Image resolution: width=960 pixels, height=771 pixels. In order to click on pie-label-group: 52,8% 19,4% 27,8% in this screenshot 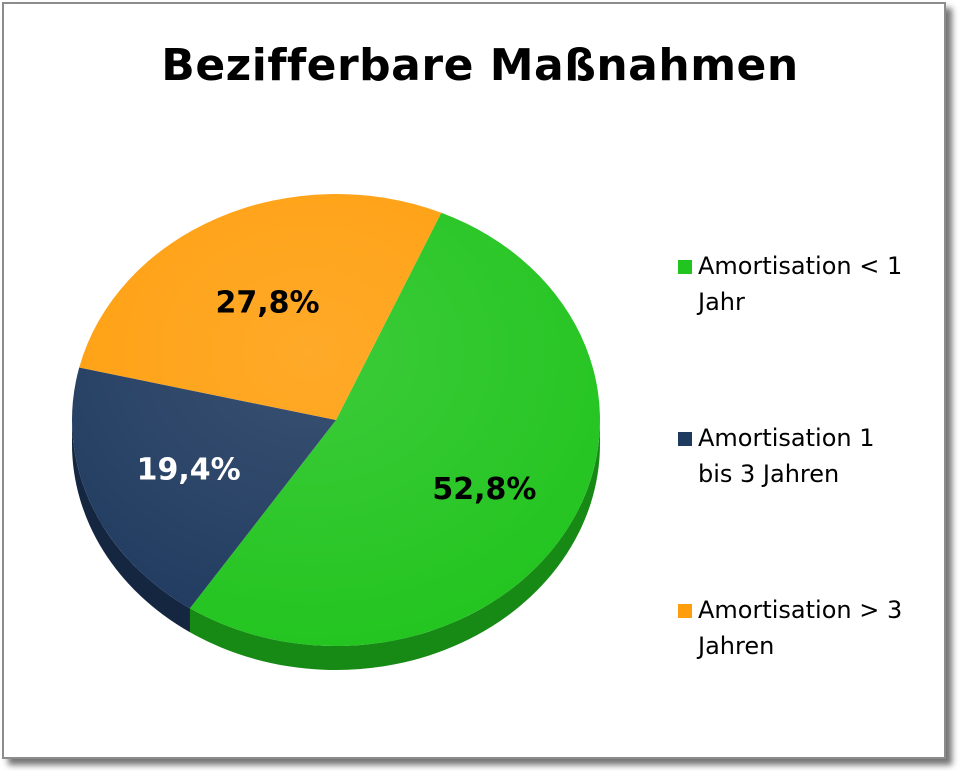, I will do `click(337, 396)`.